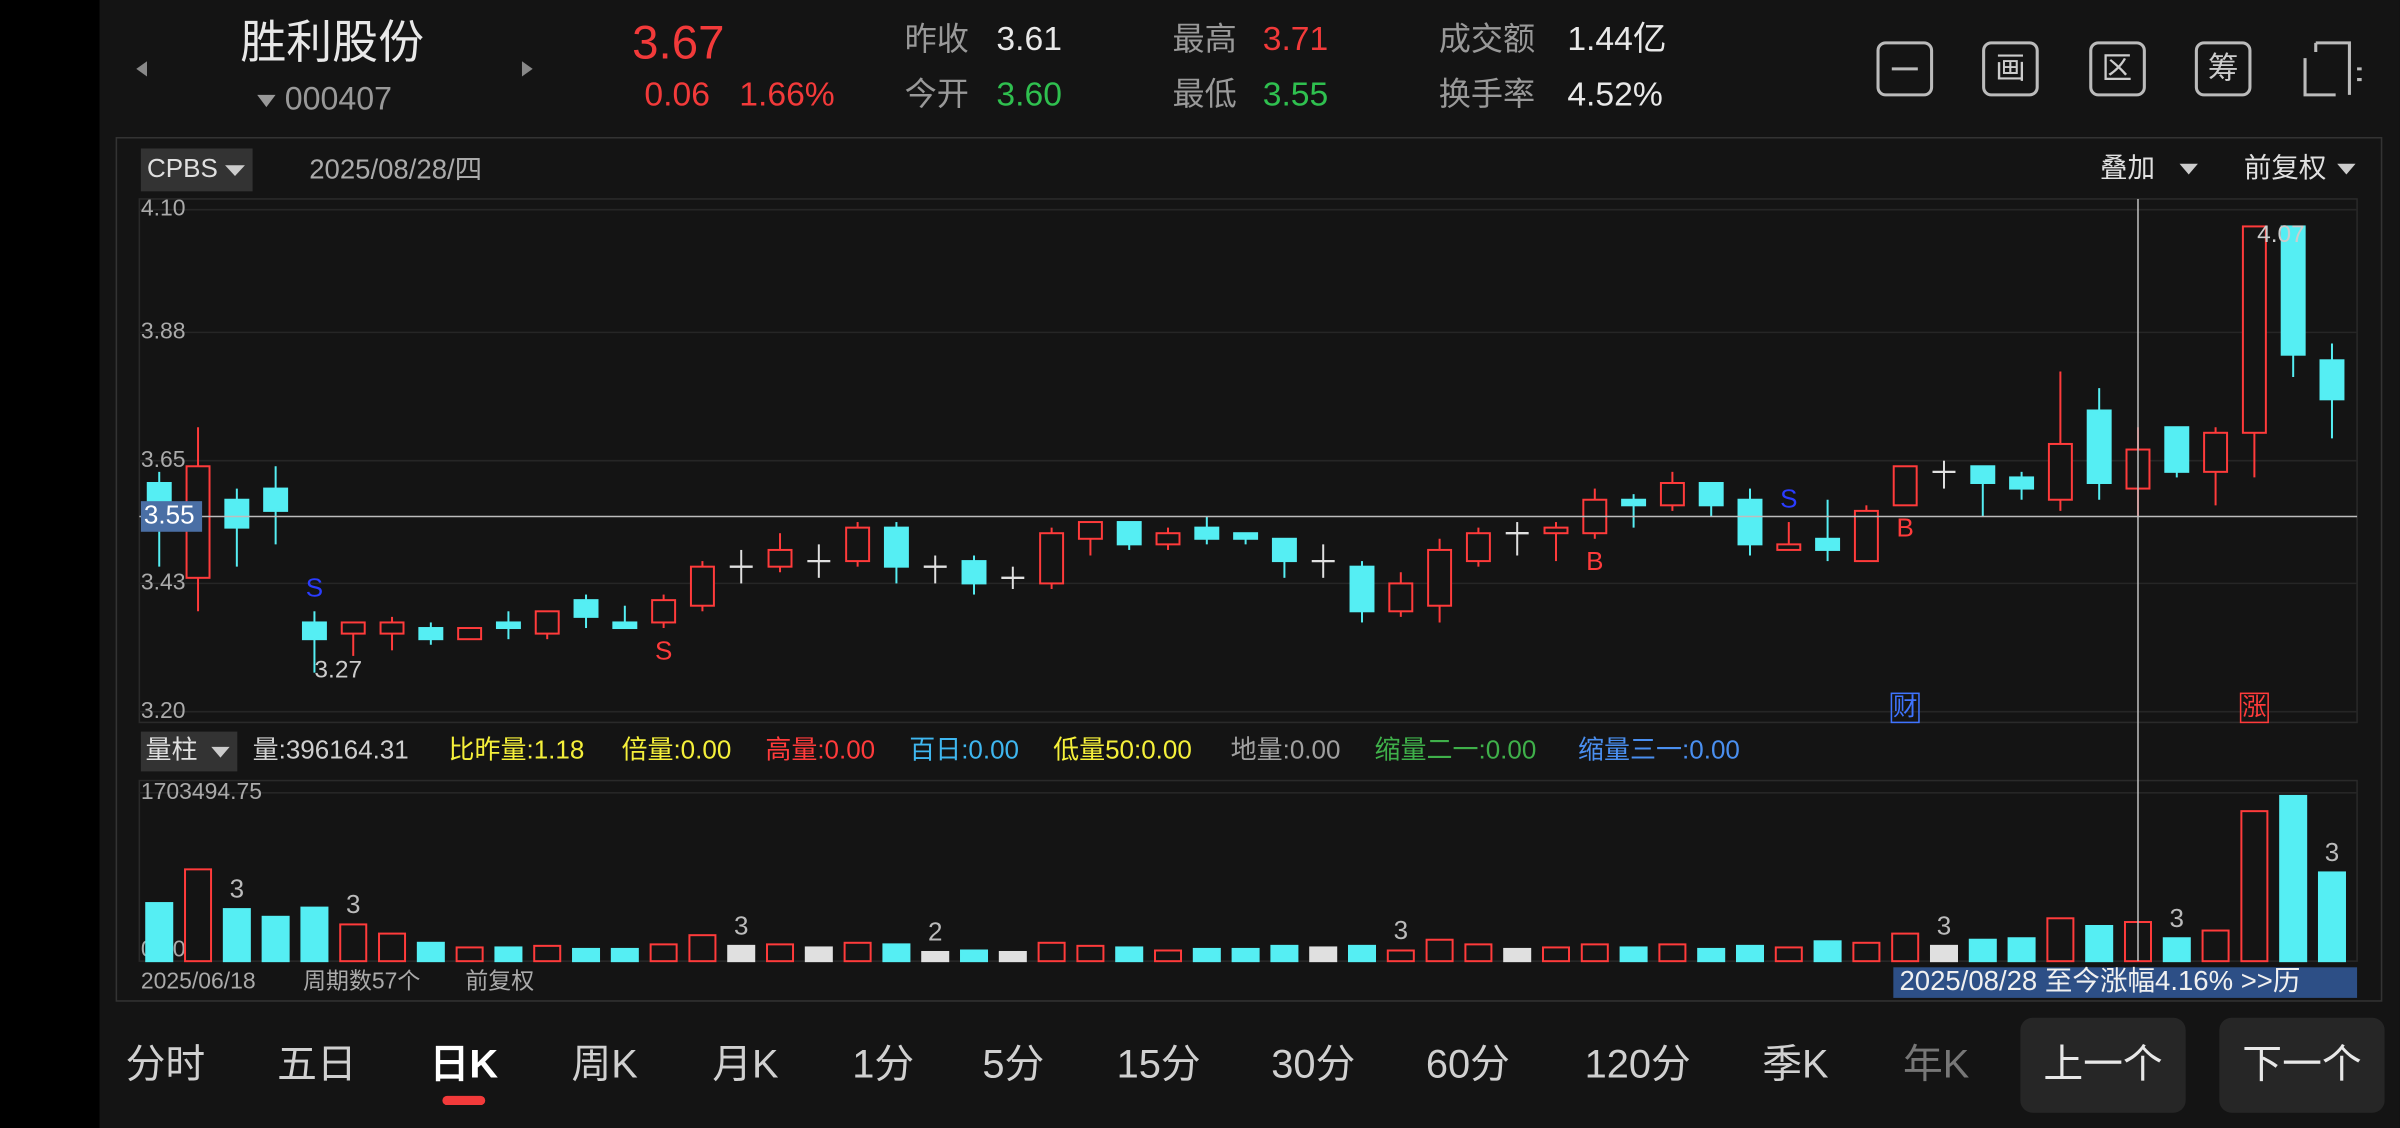  I want to click on tab: 日K, so click(464, 1064).